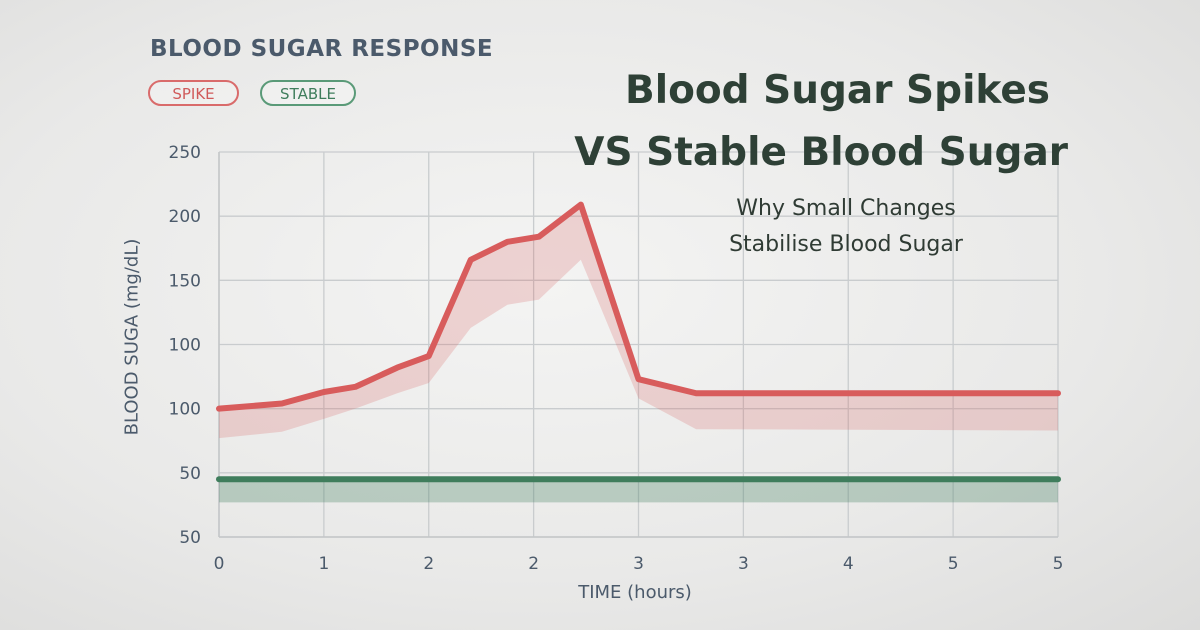  Describe the element at coordinates (185, 153) in the screenshot. I see `y-tick-label: 250` at that location.